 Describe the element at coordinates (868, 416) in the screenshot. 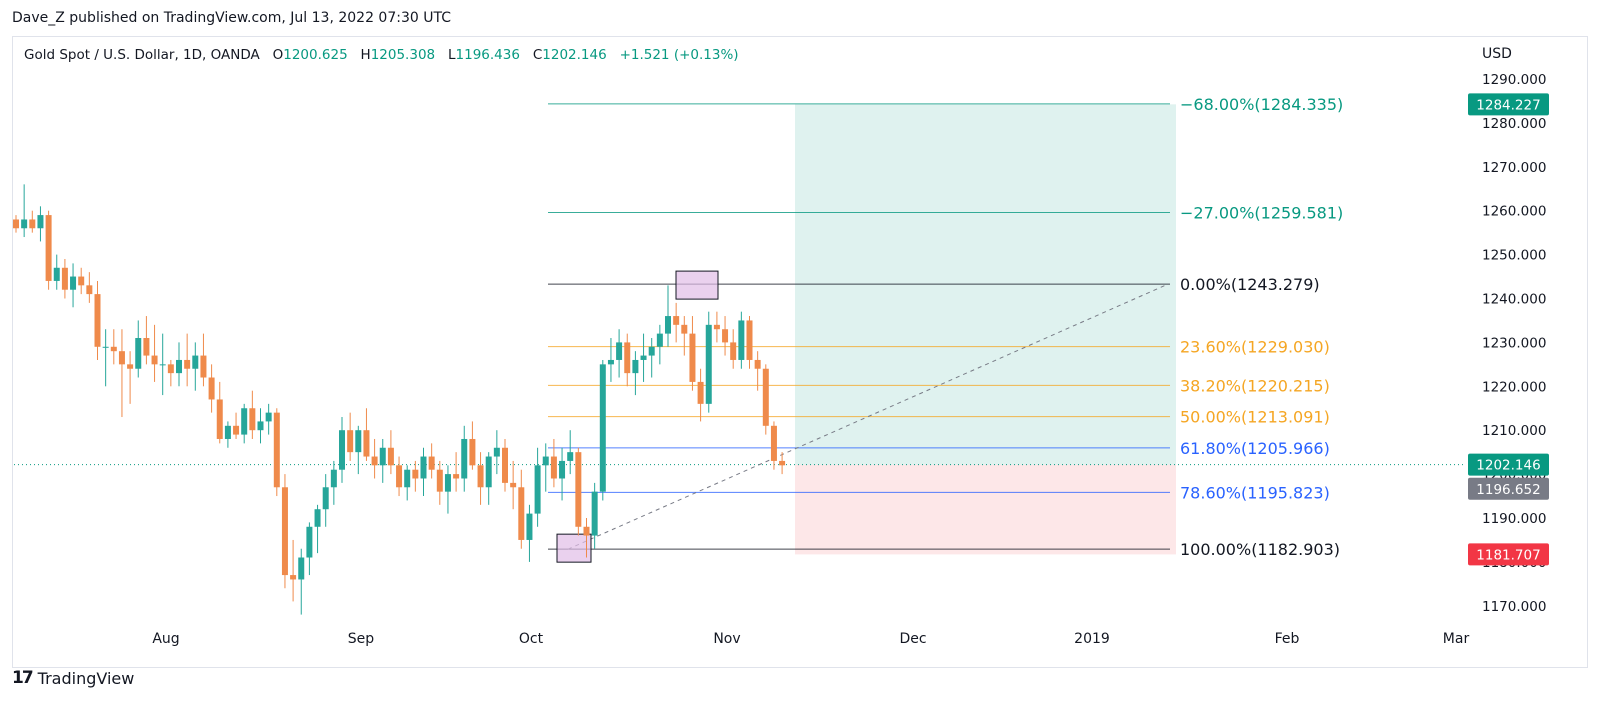

I see `fib-trend-line` at that location.